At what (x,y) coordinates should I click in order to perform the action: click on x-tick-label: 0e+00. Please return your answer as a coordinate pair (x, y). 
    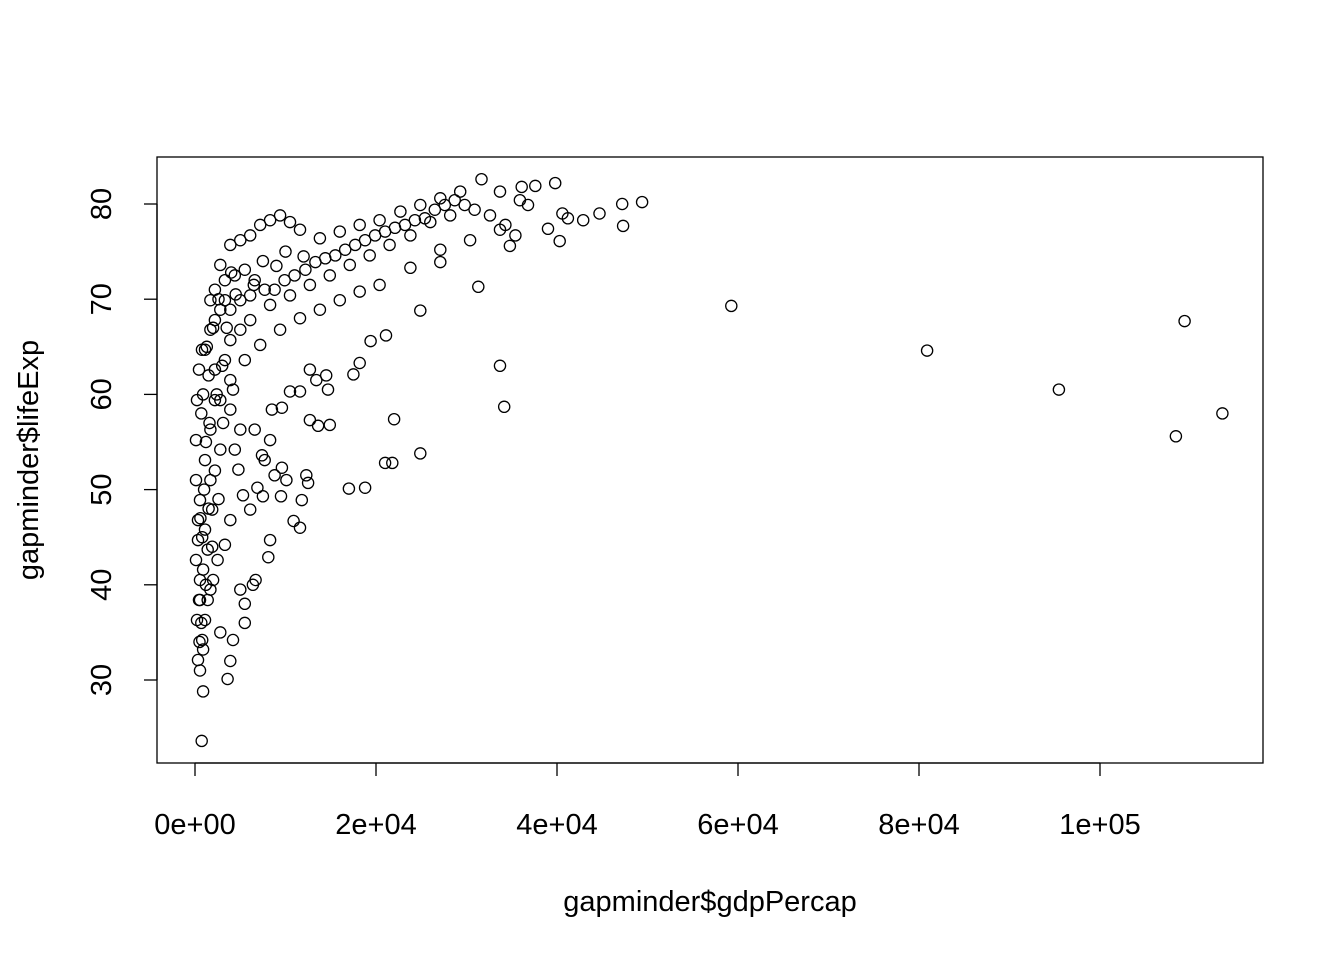
    Looking at the image, I should click on (194, 825).